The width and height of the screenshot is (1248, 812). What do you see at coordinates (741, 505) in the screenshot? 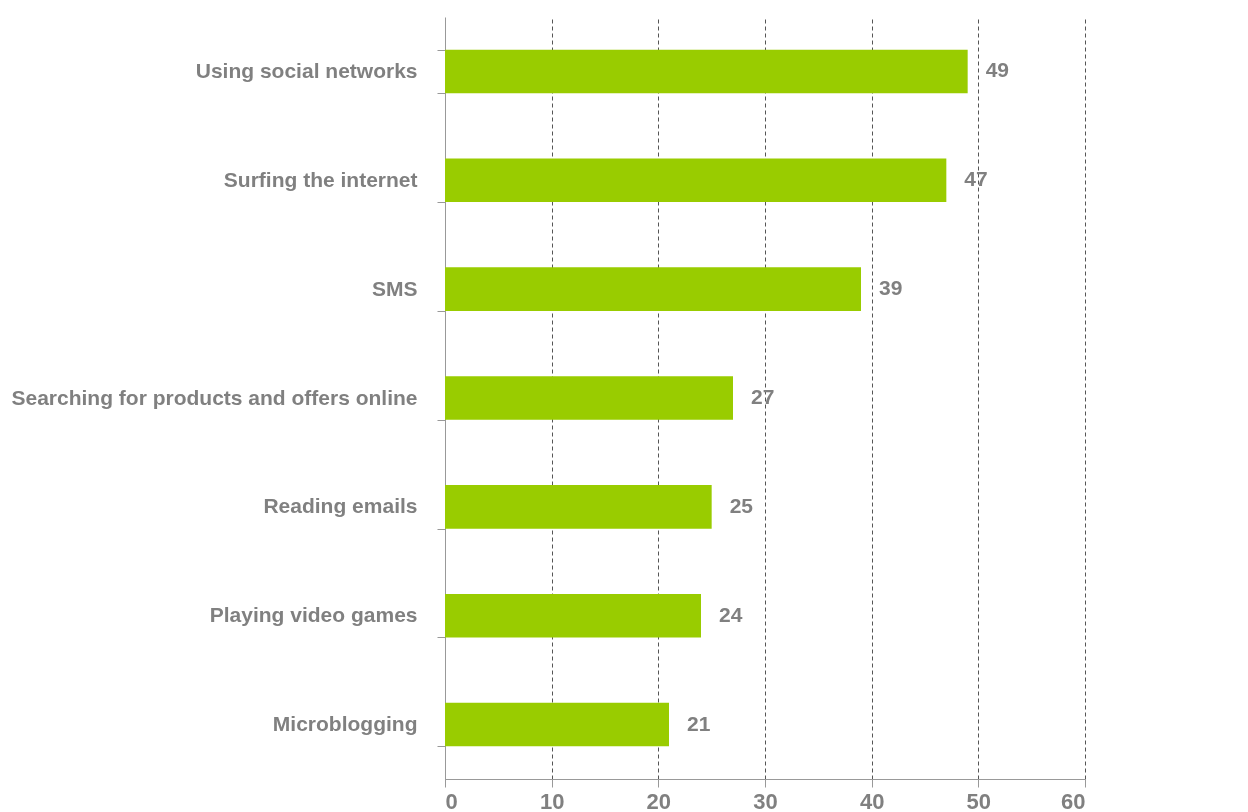
I see `data-label: 25` at bounding box center [741, 505].